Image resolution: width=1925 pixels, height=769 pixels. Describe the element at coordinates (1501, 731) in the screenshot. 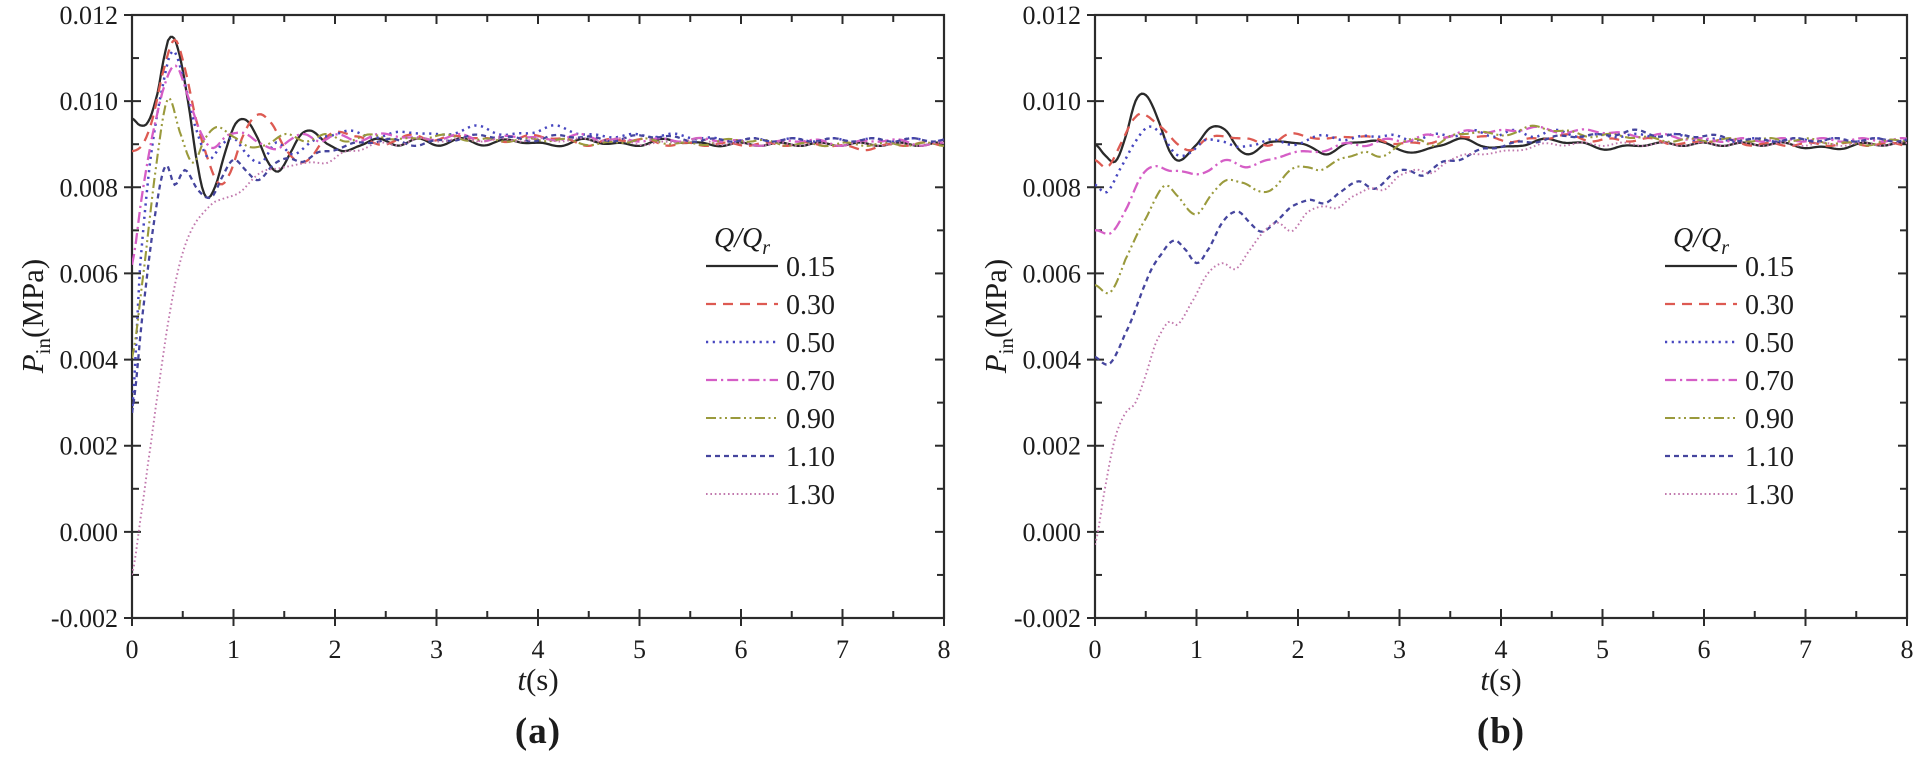

I see `panel-label-b: (b)` at that location.